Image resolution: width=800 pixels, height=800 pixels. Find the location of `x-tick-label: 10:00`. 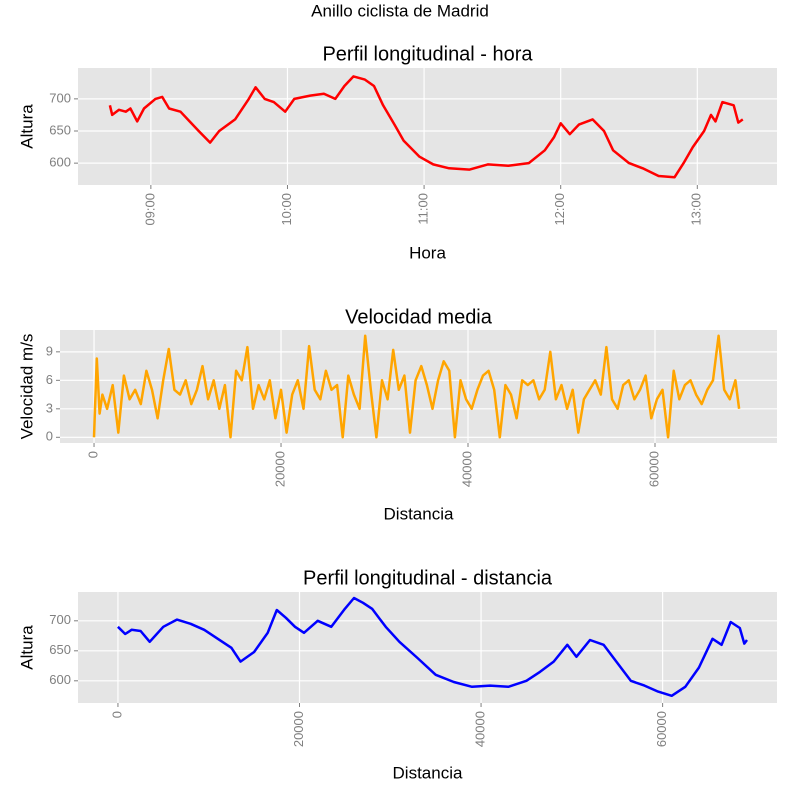

x-tick-label: 10:00 is located at coordinates (286, 209).